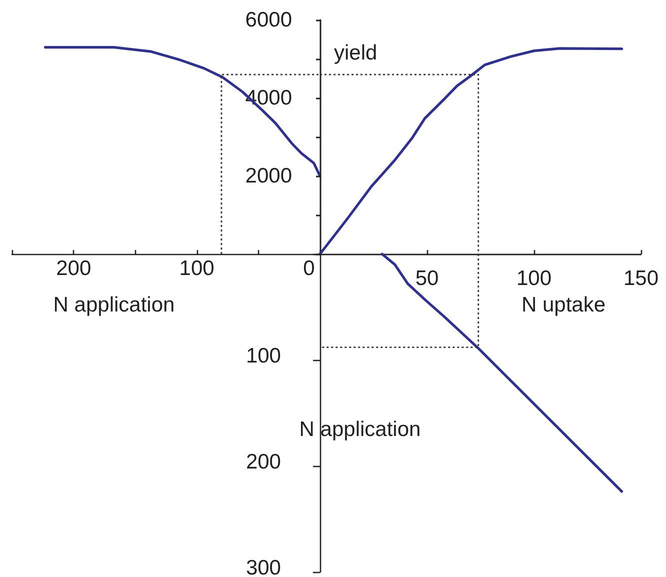  I want to click on y-tick-label: 100, so click(263, 356).